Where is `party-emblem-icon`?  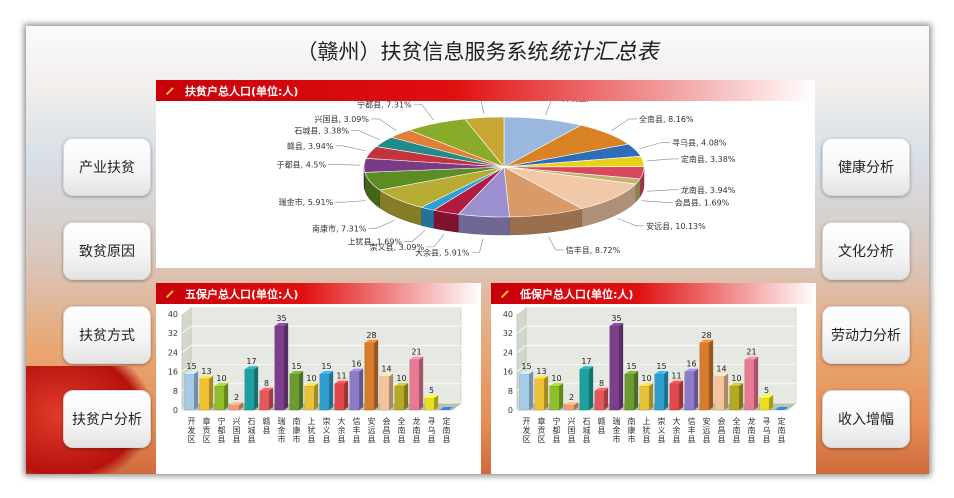
party-emblem-icon is located at coordinates (505, 294).